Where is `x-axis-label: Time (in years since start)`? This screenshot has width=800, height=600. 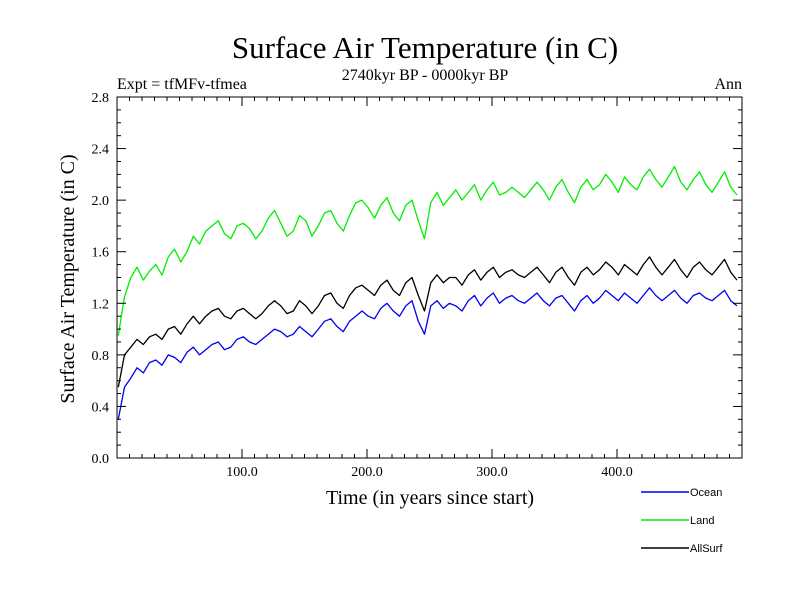
x-axis-label: Time (in years since start) is located at coordinates (430, 498).